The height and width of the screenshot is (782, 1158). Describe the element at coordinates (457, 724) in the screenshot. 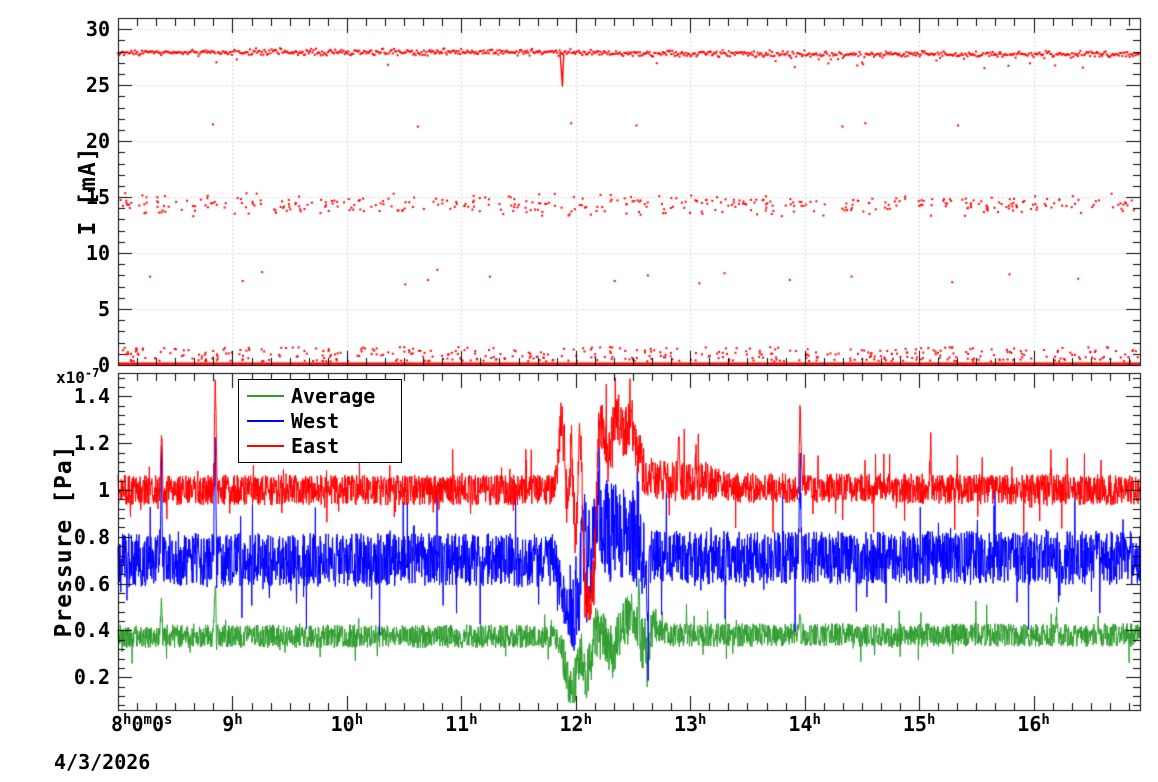

I see `x-tick-number: 11` at that location.